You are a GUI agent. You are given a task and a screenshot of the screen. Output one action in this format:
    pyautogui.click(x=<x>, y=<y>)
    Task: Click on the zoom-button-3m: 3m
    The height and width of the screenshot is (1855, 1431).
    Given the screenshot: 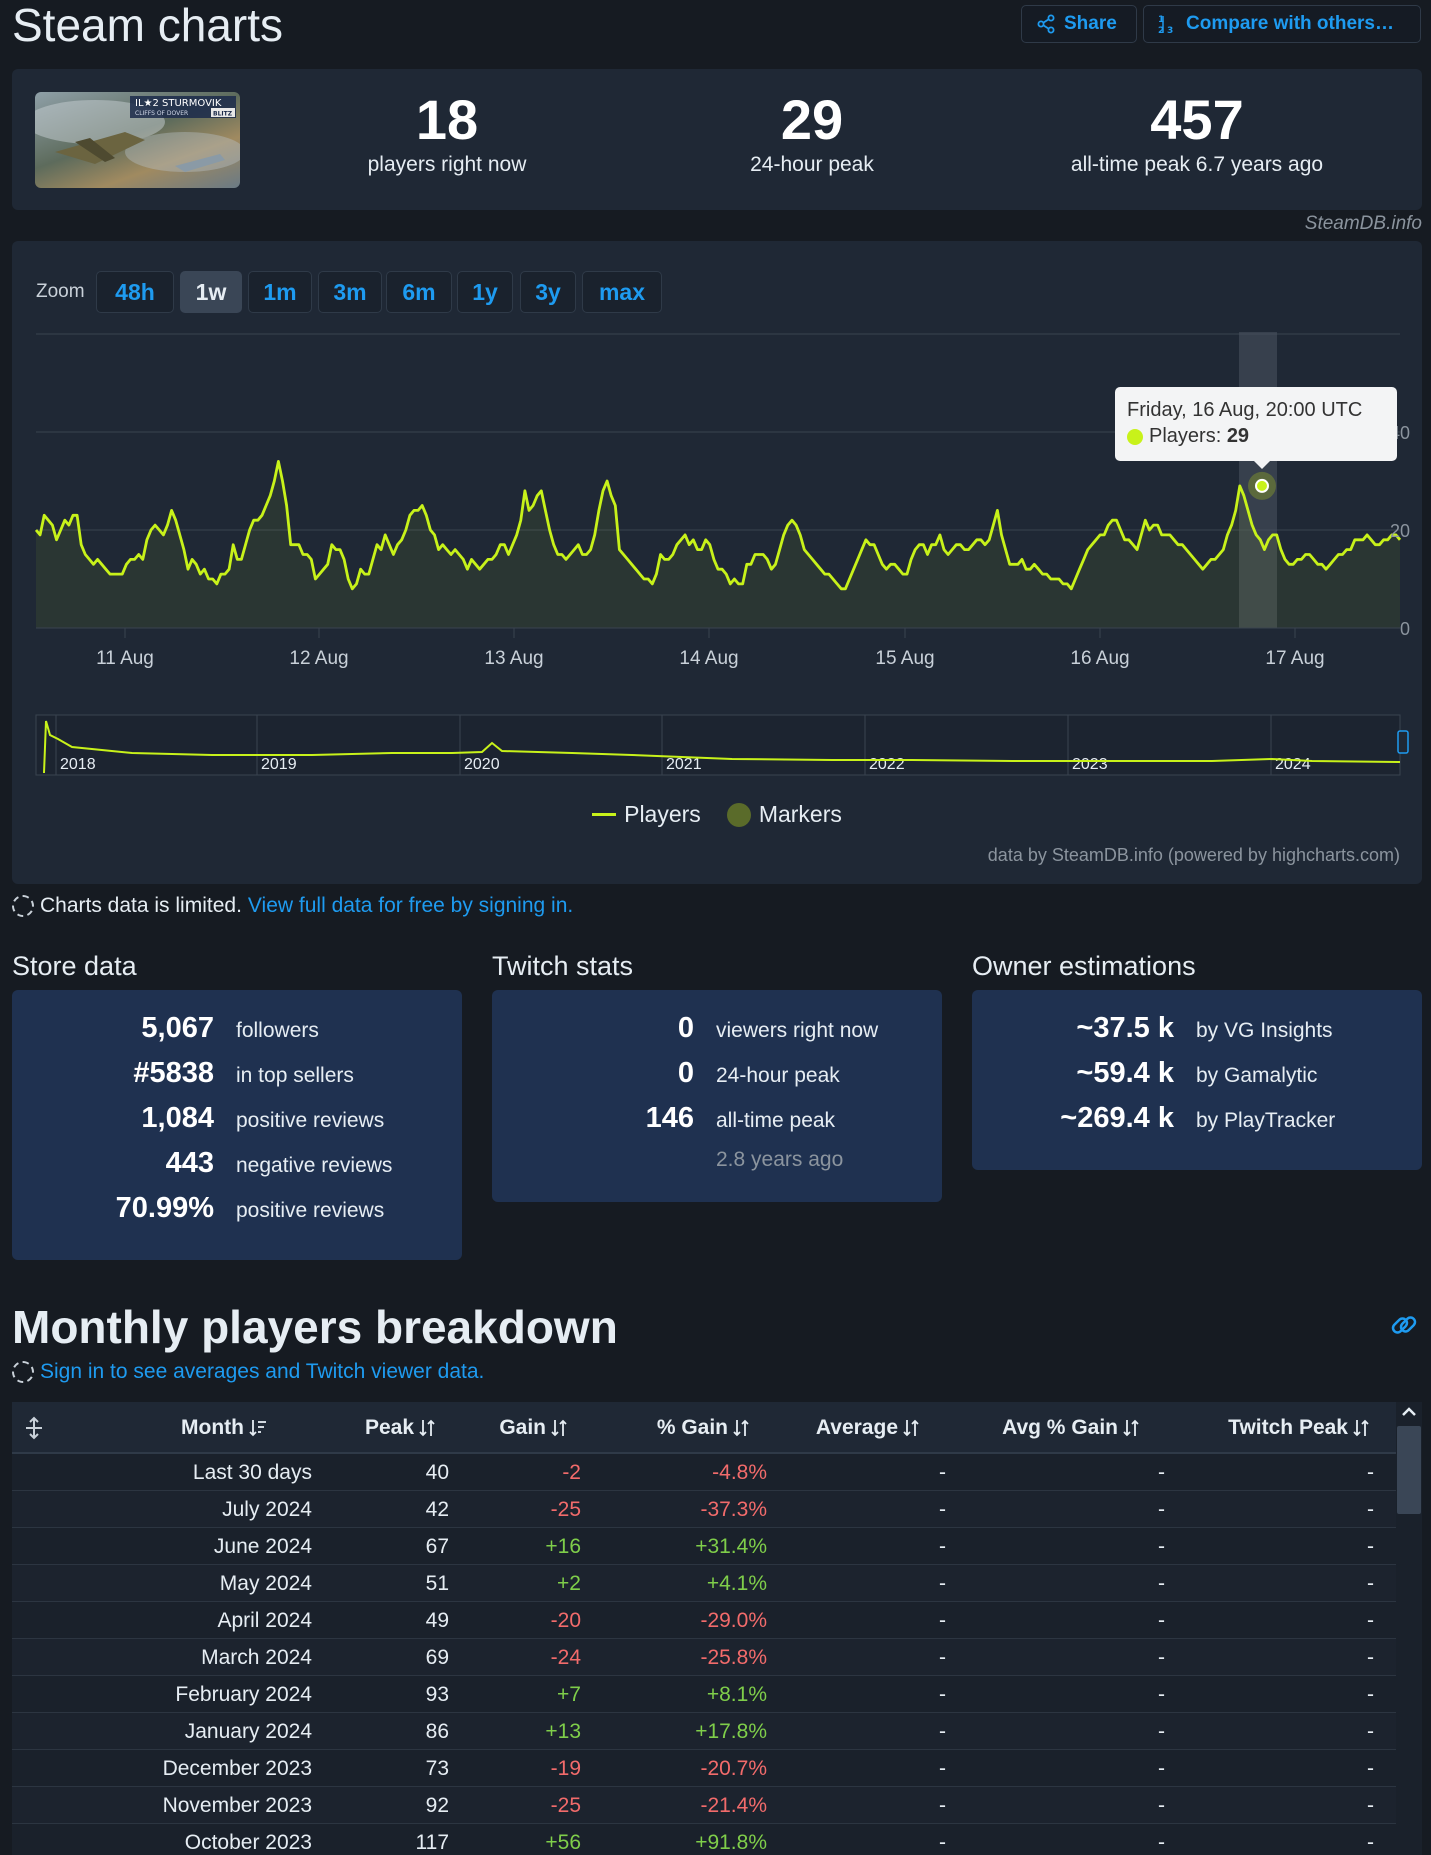 What is the action you would take?
    pyautogui.click(x=350, y=292)
    